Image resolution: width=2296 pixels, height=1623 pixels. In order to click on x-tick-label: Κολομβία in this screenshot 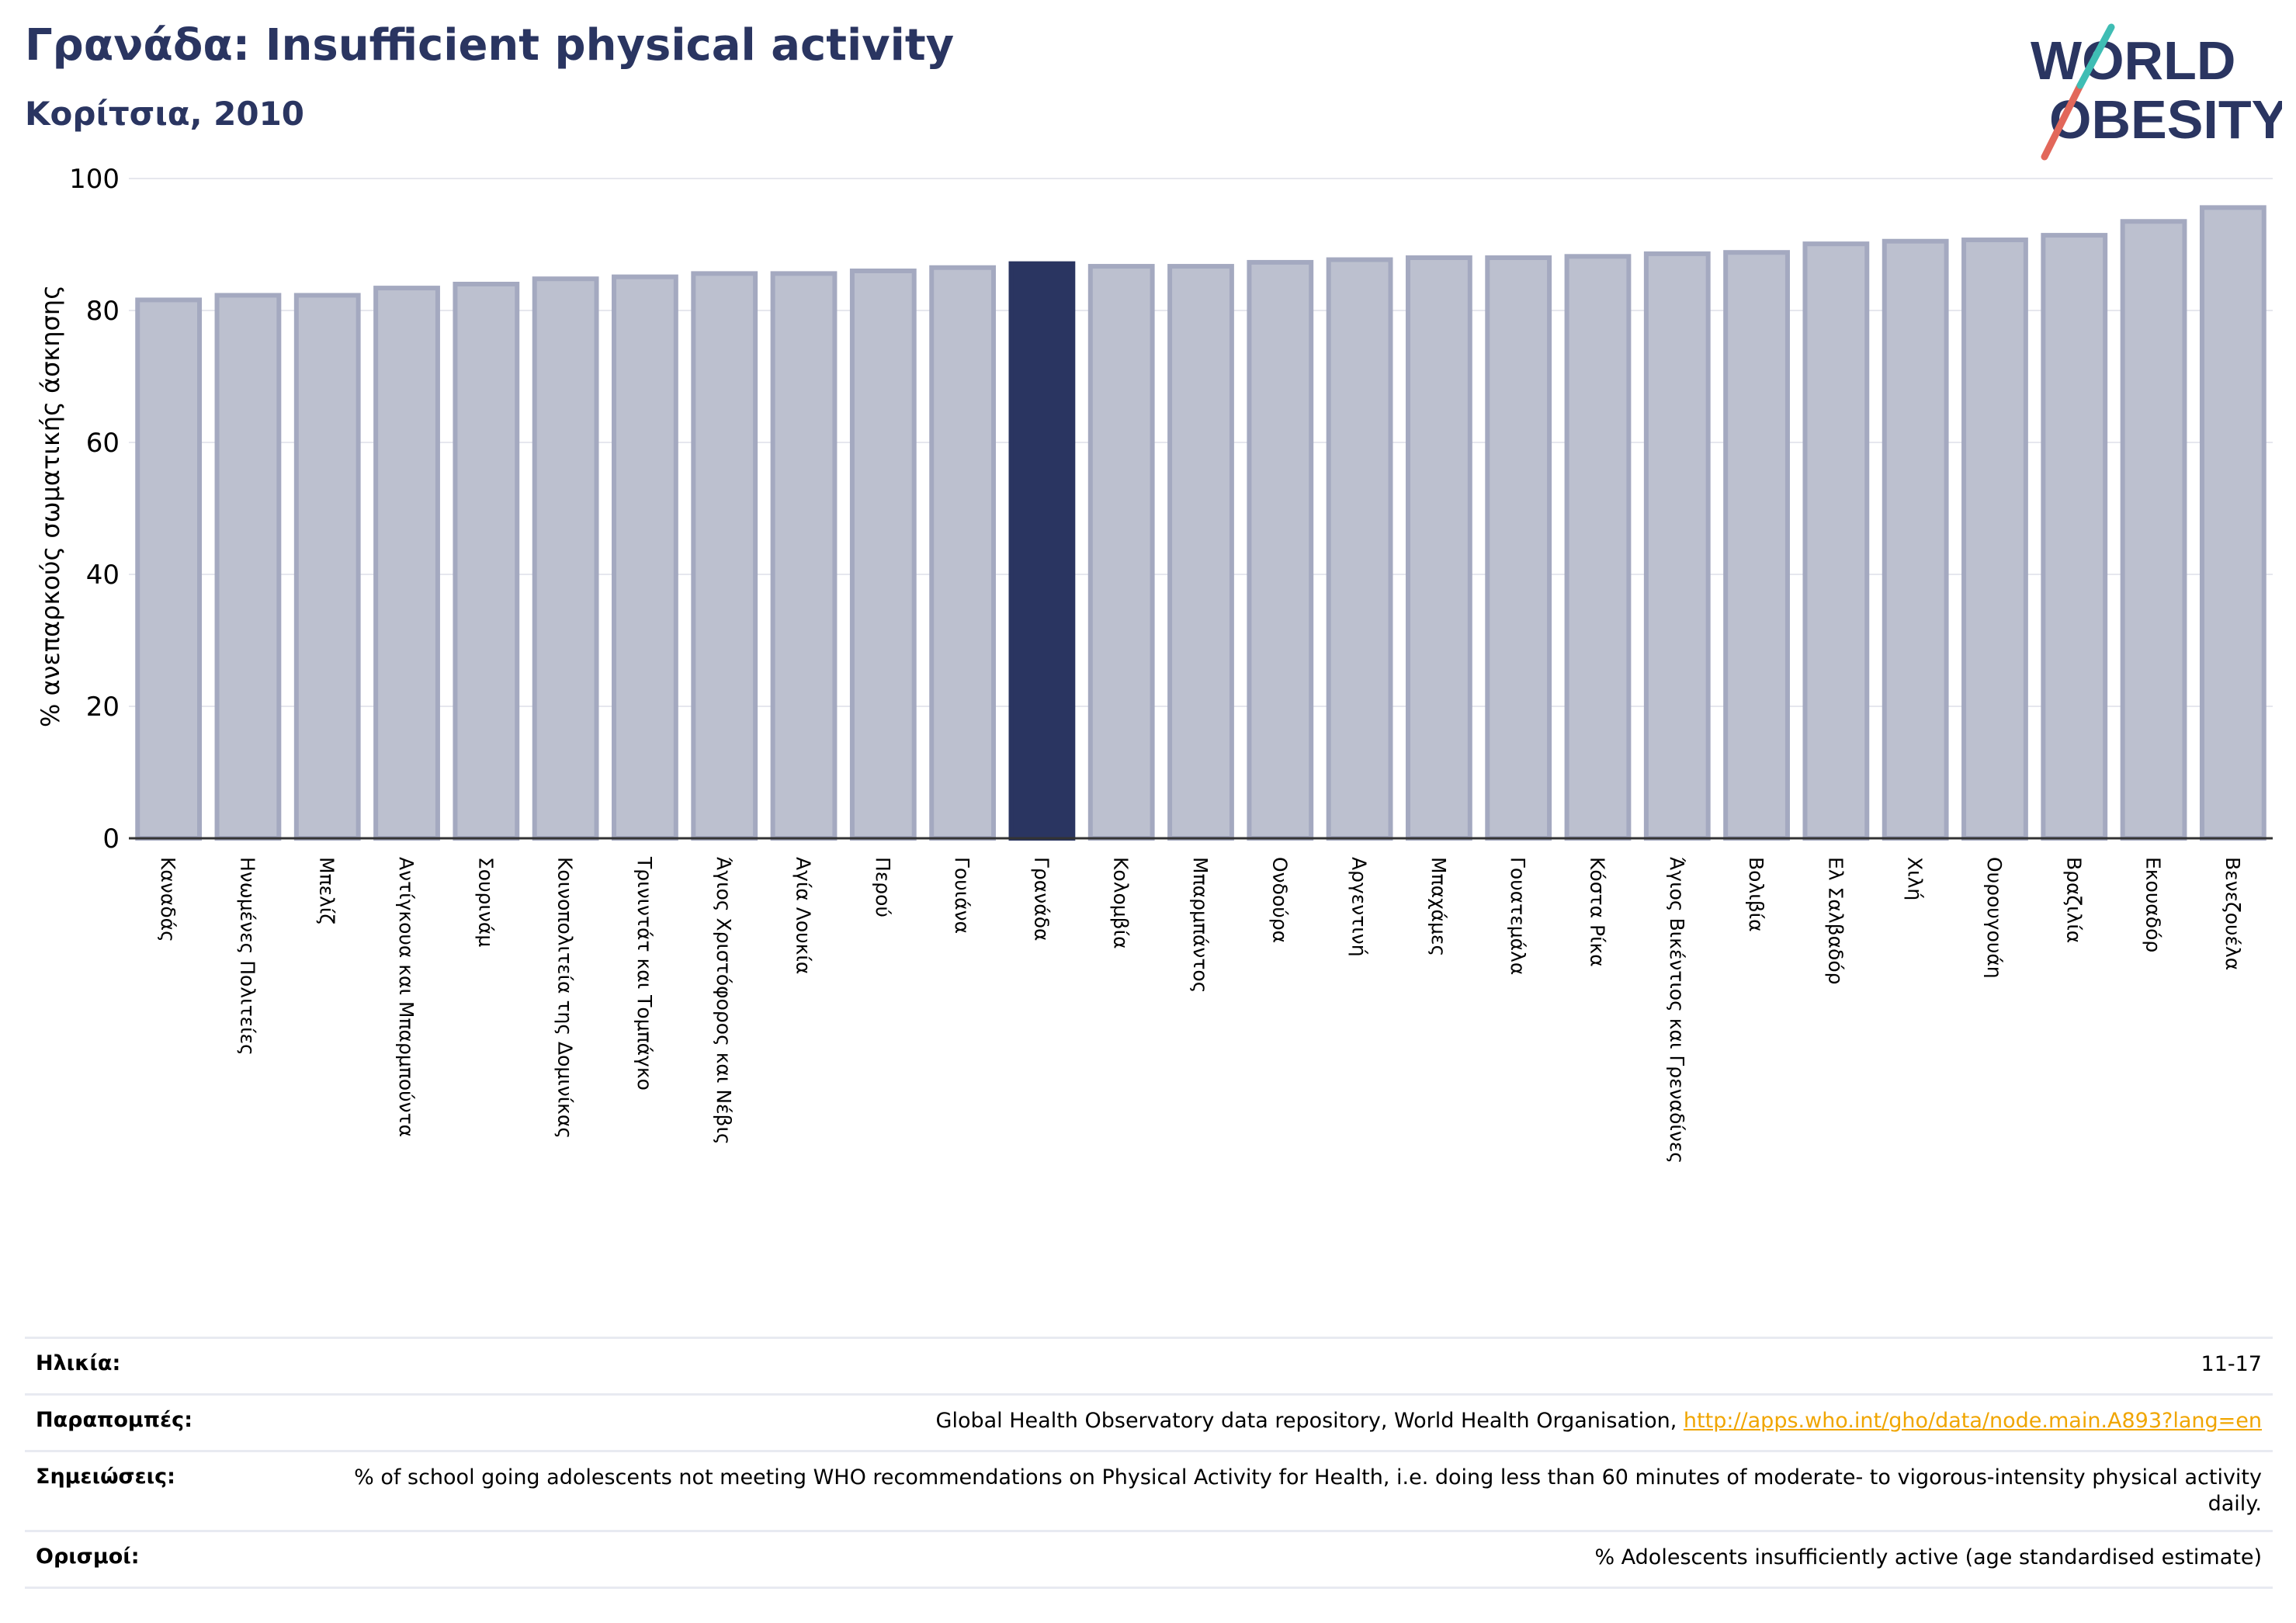, I will do `click(1121, 903)`.